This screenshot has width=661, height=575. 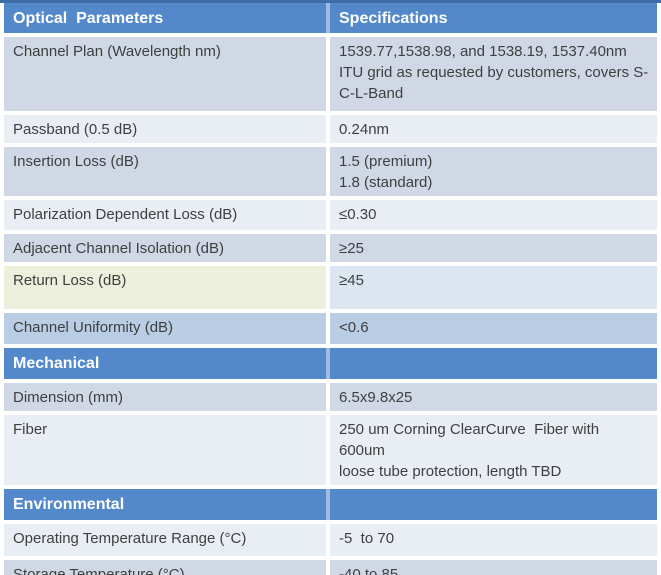 What do you see at coordinates (69, 504) in the screenshot?
I see `section-label: Environmental` at bounding box center [69, 504].